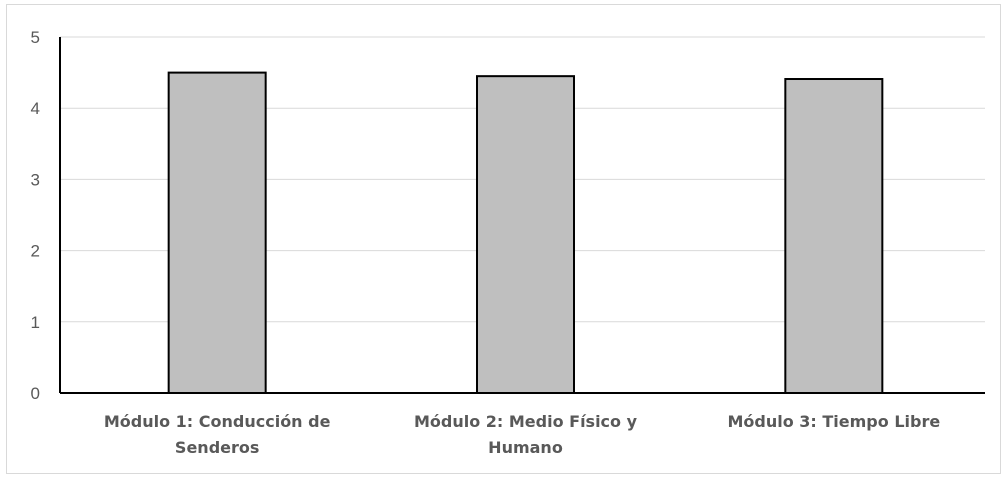  What do you see at coordinates (35, 108) in the screenshot?
I see `y-tick-label: 4` at bounding box center [35, 108].